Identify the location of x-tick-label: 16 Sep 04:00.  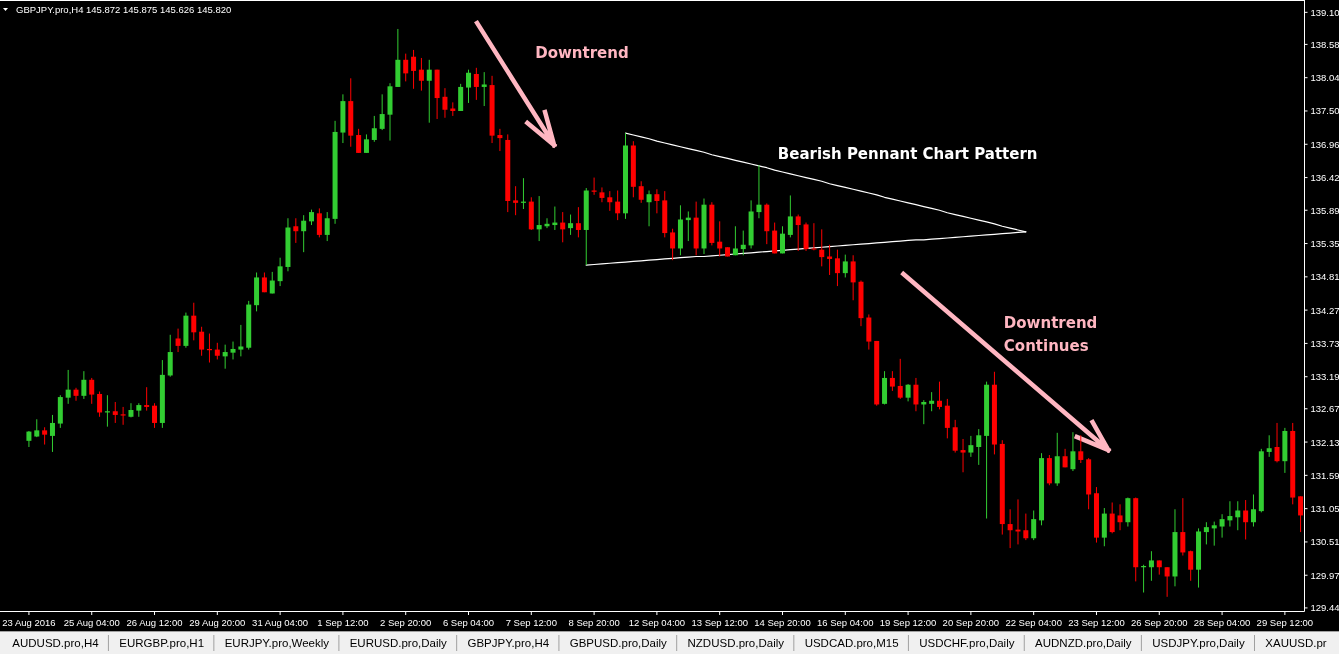
(845, 622).